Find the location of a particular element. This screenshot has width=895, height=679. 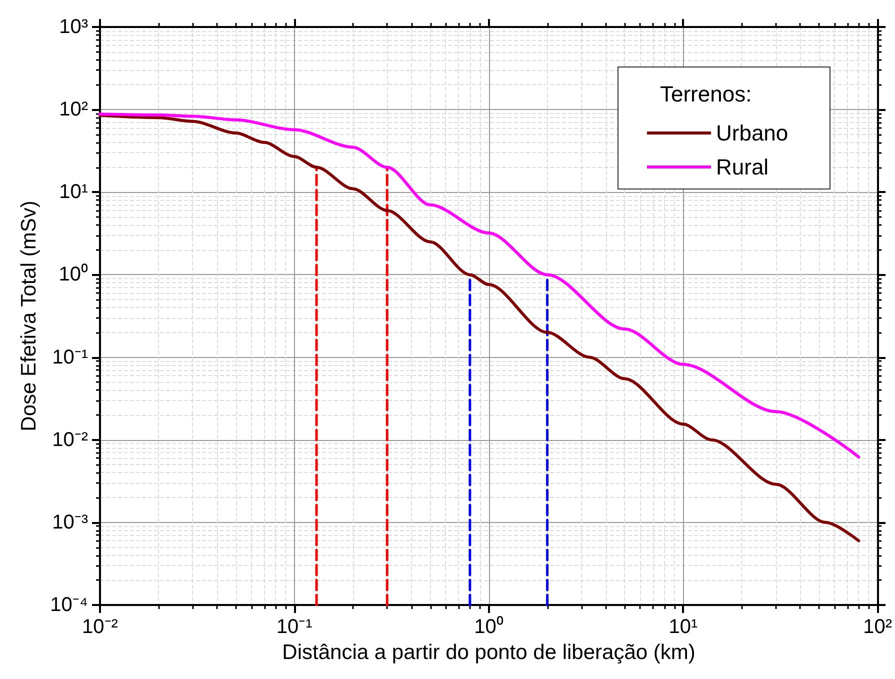

y-tick-label: 10¹ is located at coordinates (73, 192).